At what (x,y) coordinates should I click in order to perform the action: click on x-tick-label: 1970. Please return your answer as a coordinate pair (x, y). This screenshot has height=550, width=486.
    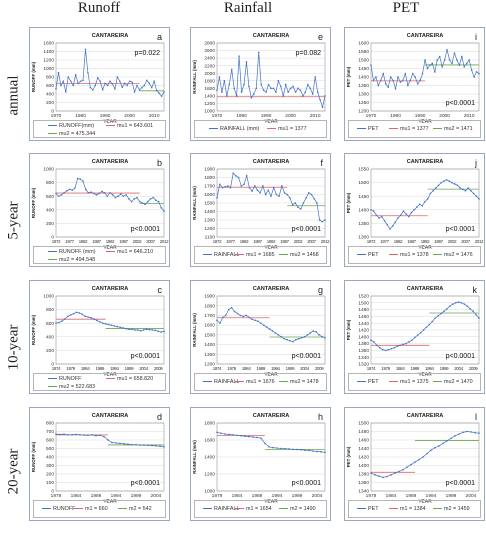
    Looking at the image, I should click on (217, 116).